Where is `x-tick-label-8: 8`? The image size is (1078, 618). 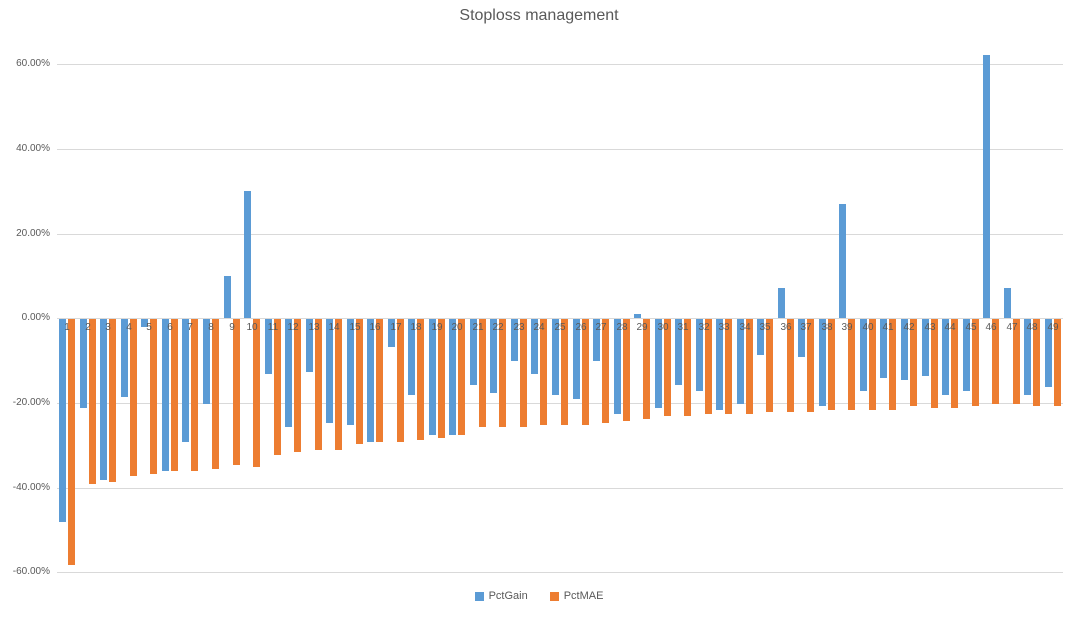
x-tick-label-8: 8 is located at coordinates (211, 327).